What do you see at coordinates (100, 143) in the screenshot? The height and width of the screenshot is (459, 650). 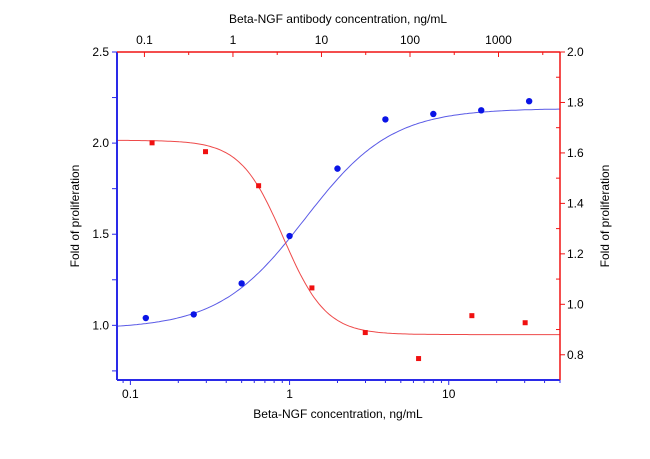 I see `y-left-tick-label: 2.0` at bounding box center [100, 143].